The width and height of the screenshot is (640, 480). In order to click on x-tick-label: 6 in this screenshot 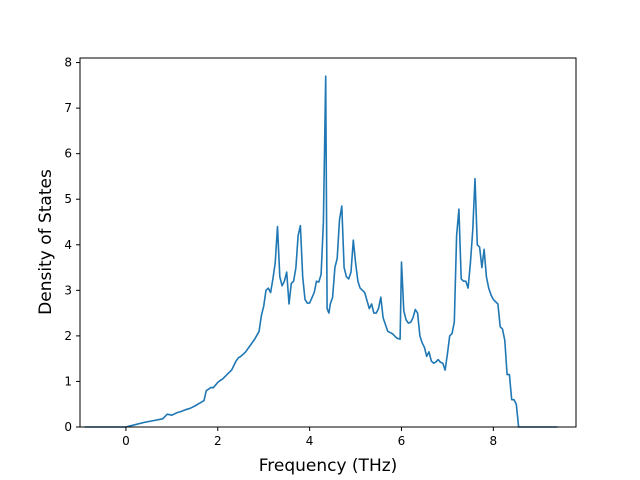, I will do `click(402, 441)`.